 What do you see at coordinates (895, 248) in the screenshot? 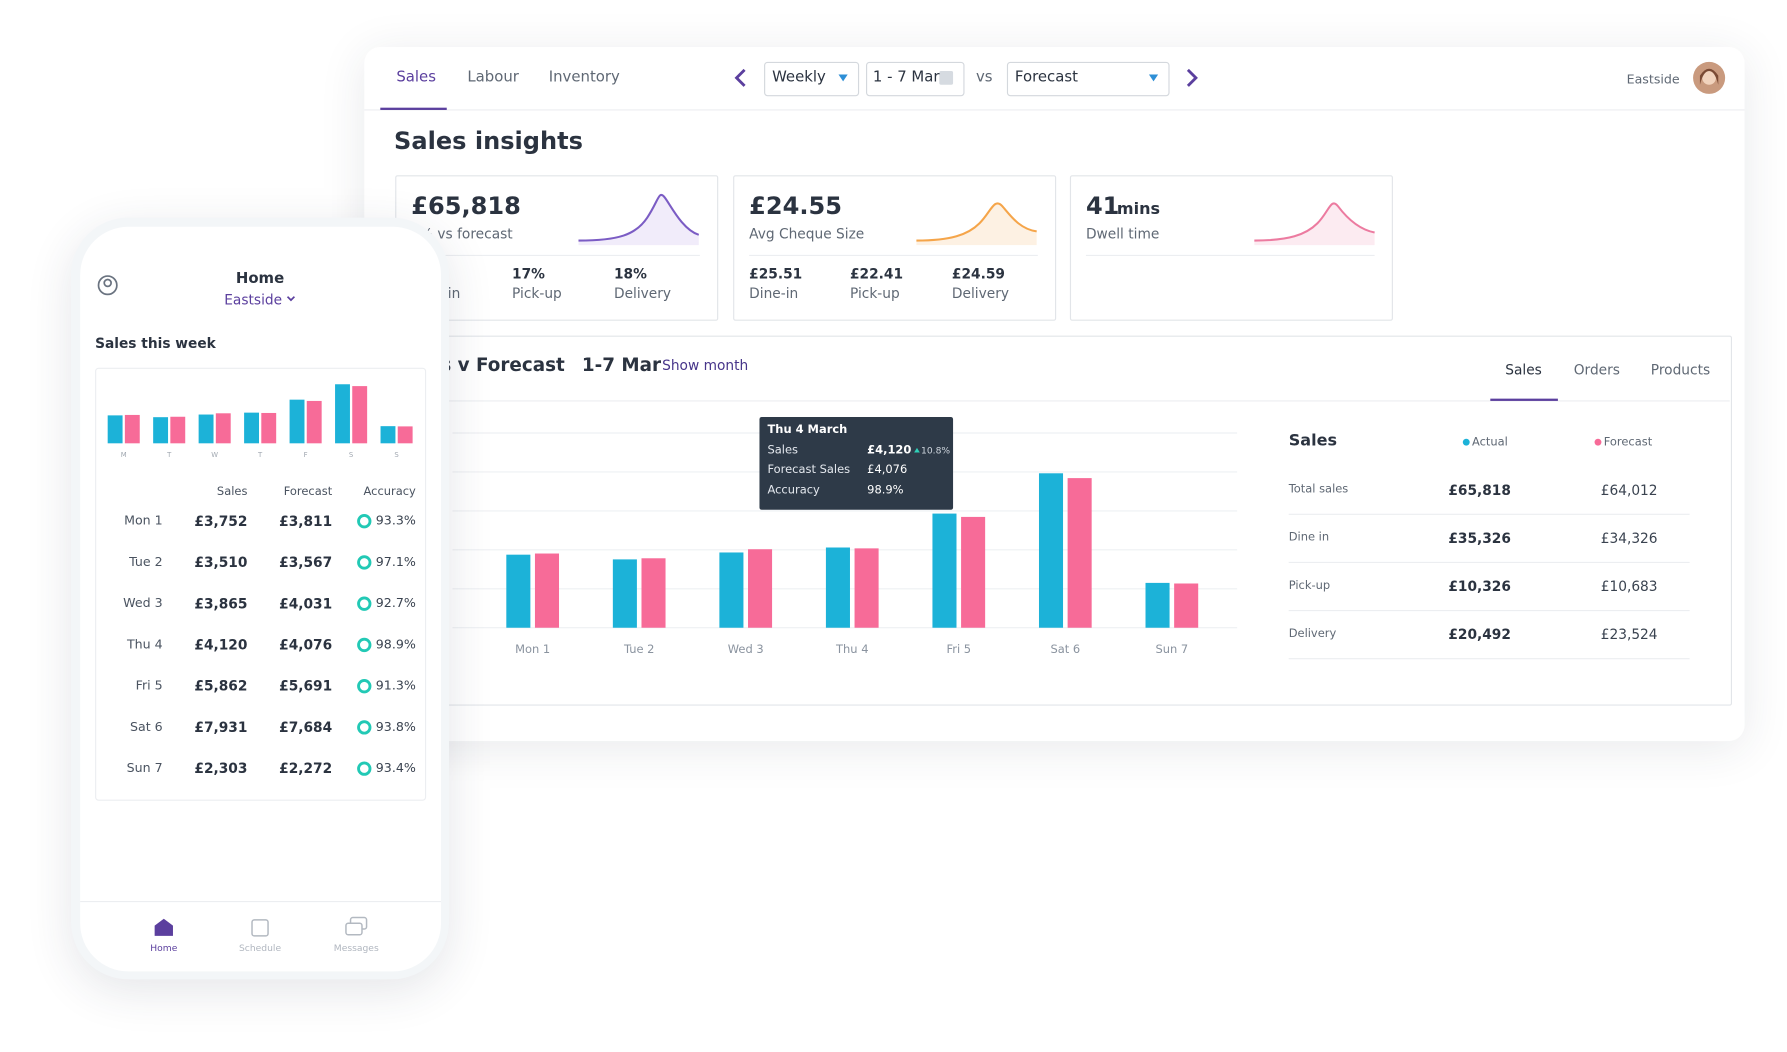
I see `card` at bounding box center [895, 248].